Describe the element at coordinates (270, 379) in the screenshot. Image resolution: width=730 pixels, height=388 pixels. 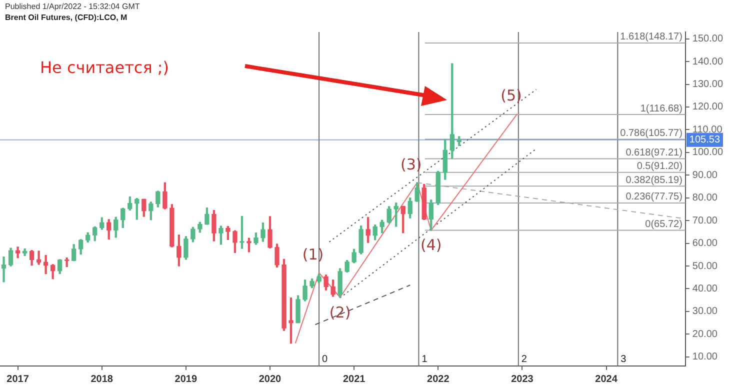
I see `x-tick-label: 2020` at that location.